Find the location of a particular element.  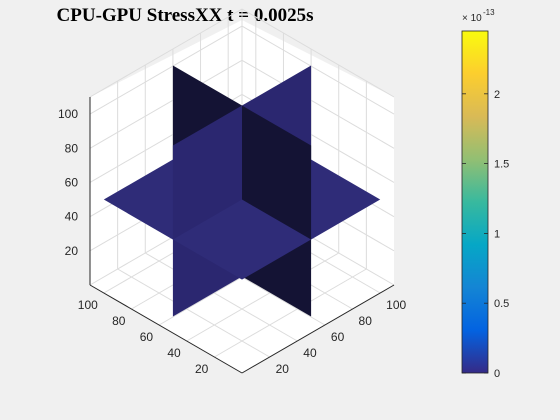

colorbar-ticks: 0 0.5 1 1.5 2 is located at coordinates (485, 234).